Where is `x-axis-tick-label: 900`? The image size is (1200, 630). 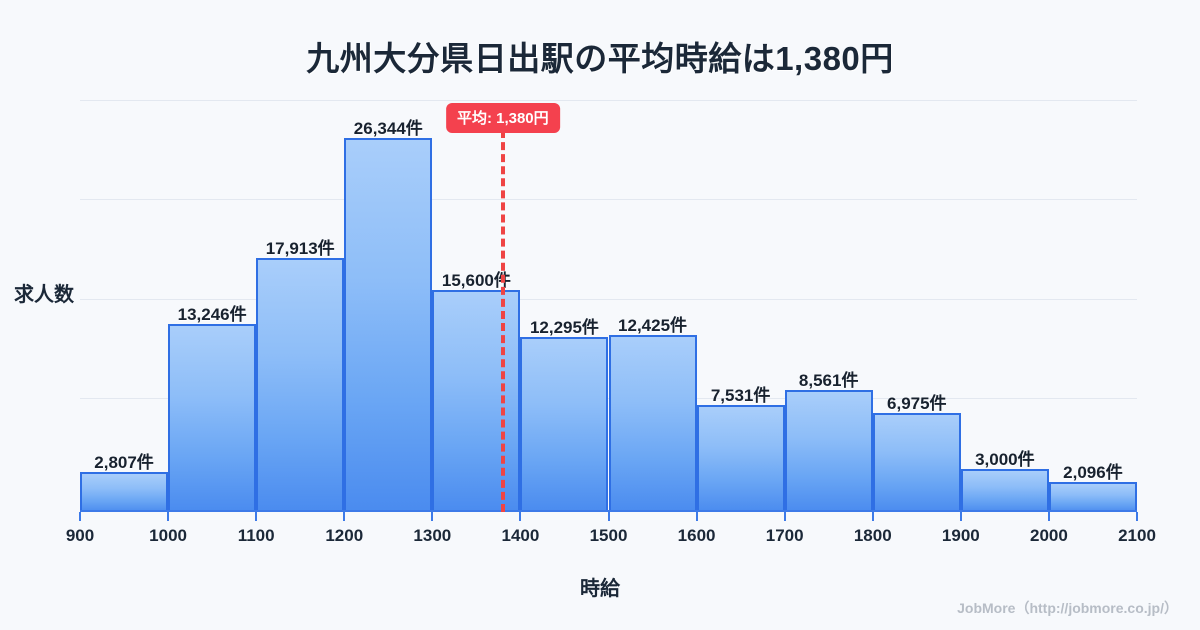 x-axis-tick-label: 900 is located at coordinates (80, 535).